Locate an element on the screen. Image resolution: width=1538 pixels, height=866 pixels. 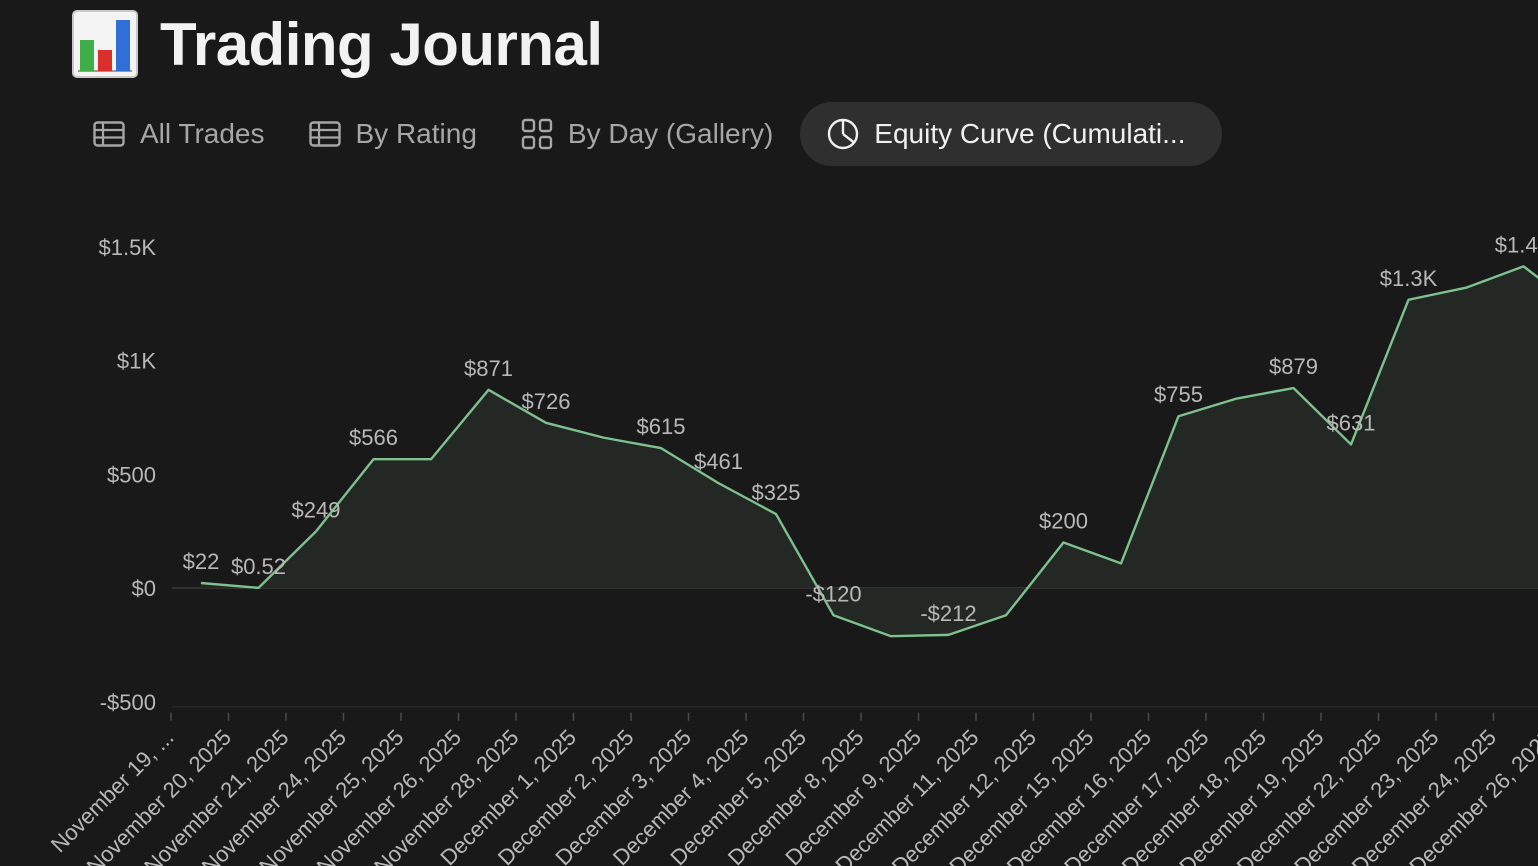
data-label: $200 is located at coordinates (1063, 521).